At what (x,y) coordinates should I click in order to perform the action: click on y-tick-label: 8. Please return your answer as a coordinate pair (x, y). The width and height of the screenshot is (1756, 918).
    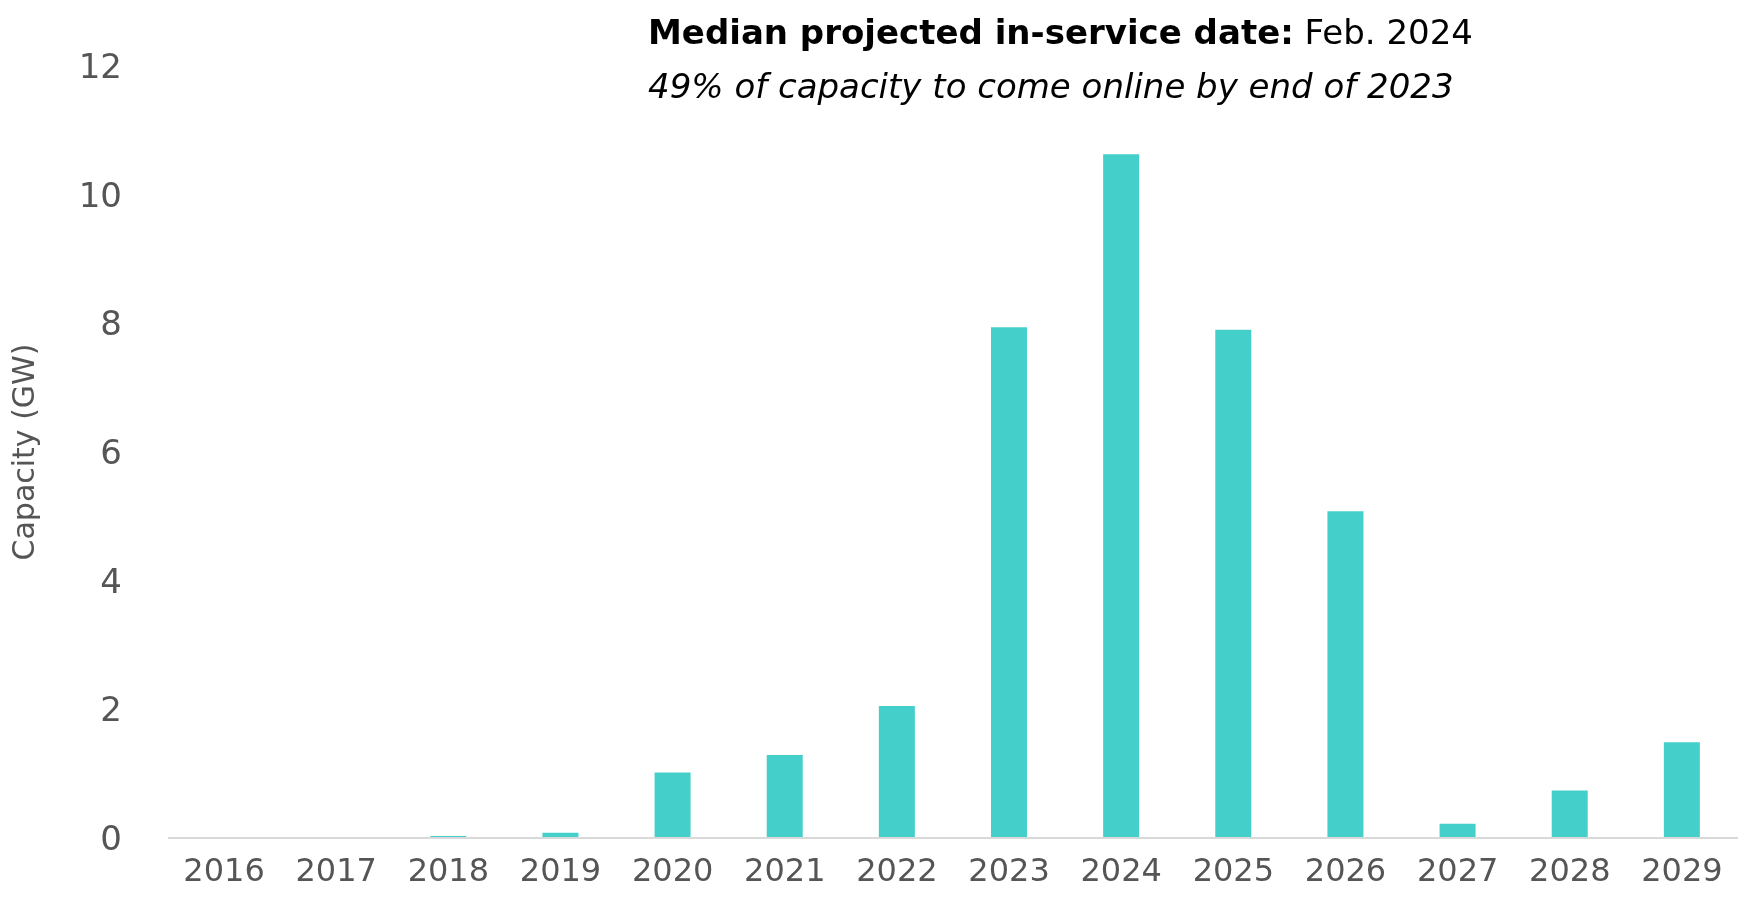
    Looking at the image, I should click on (111, 323).